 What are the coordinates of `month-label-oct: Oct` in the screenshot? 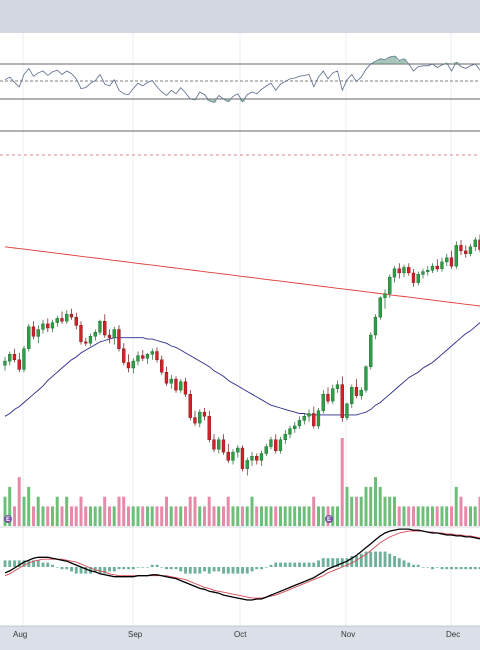 It's located at (240, 634).